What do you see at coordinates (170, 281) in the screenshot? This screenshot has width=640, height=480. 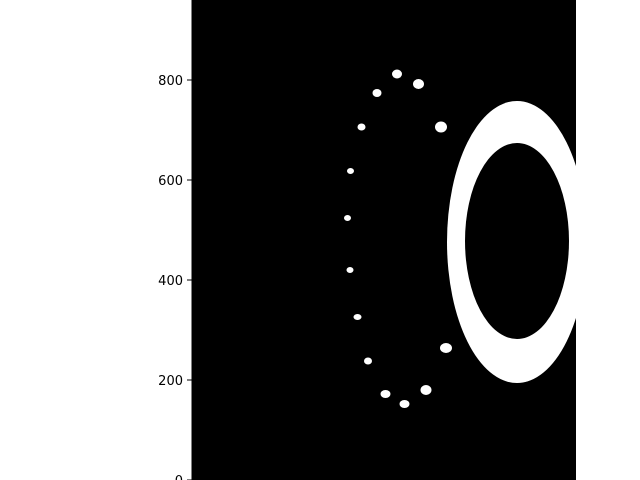 I see `y-tick-label-400: 400` at bounding box center [170, 281].